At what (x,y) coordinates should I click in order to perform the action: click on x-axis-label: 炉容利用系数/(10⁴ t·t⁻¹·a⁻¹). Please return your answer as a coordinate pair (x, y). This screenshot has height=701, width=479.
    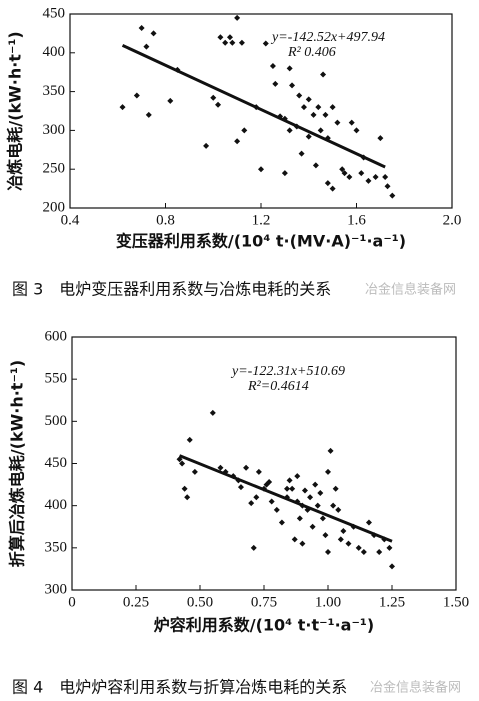
    Looking at the image, I should click on (264, 625).